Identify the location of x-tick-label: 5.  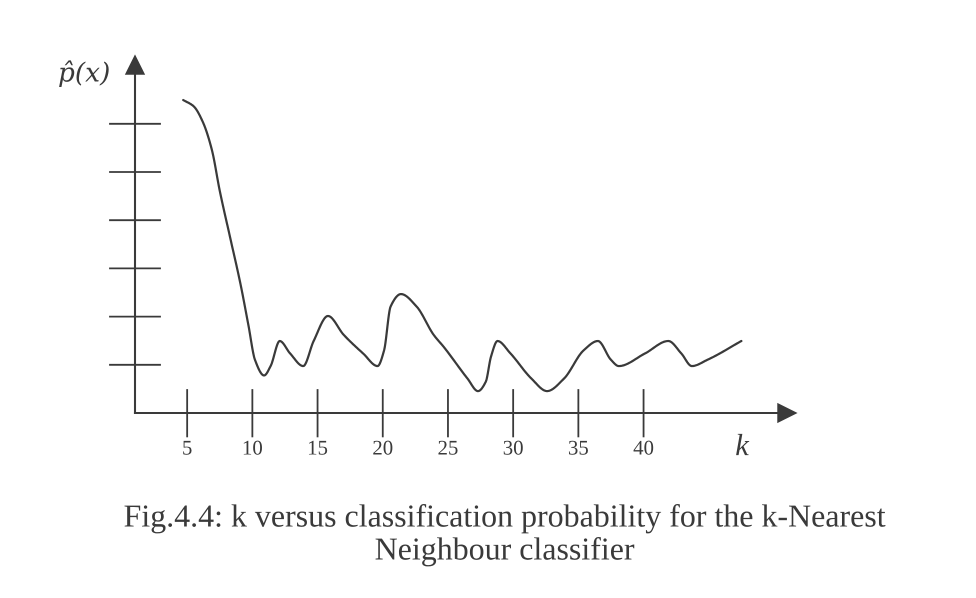
(187, 447).